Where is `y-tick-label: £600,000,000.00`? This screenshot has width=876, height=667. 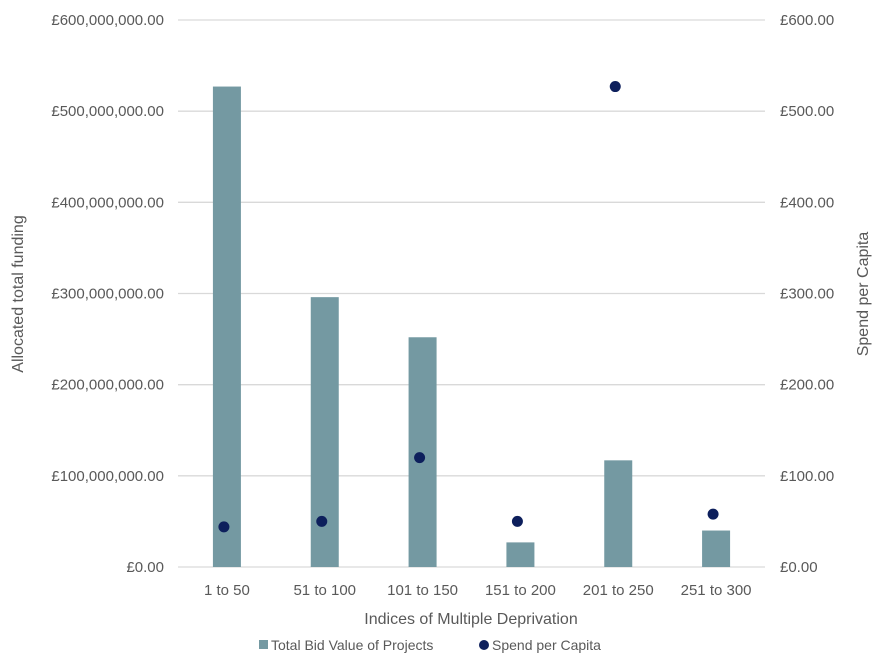
y-tick-label: £600,000,000.00 is located at coordinates (107, 20).